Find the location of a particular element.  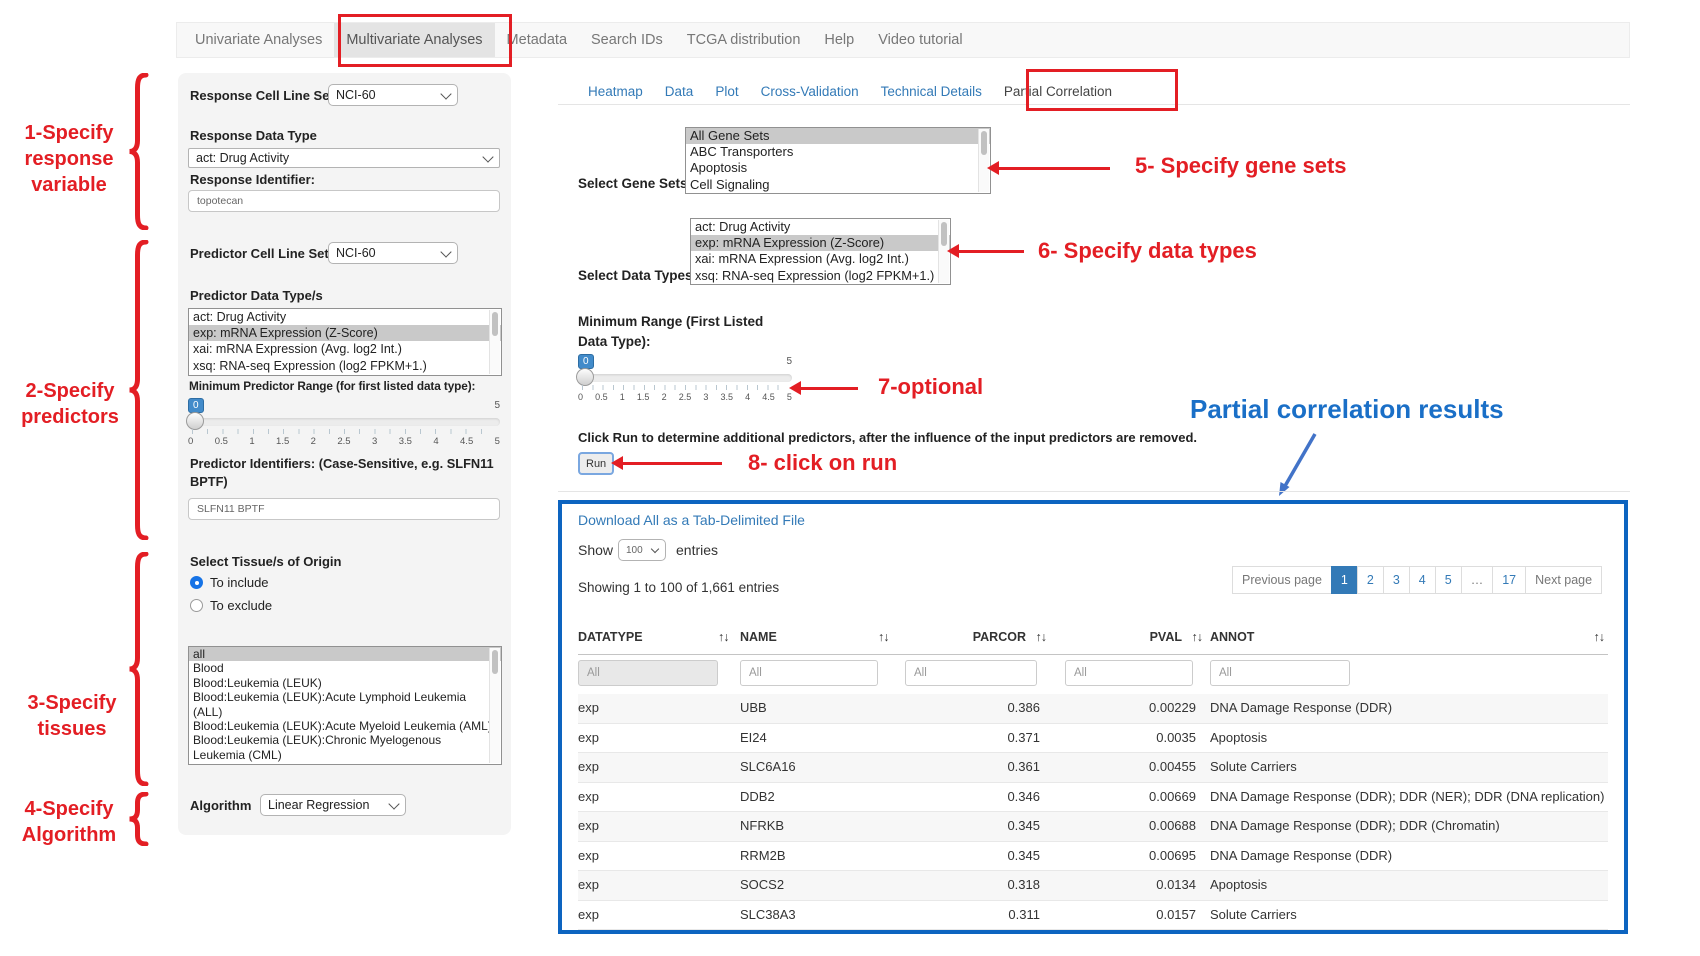

column-header-pval: PVAL is located at coordinates (1165, 637).